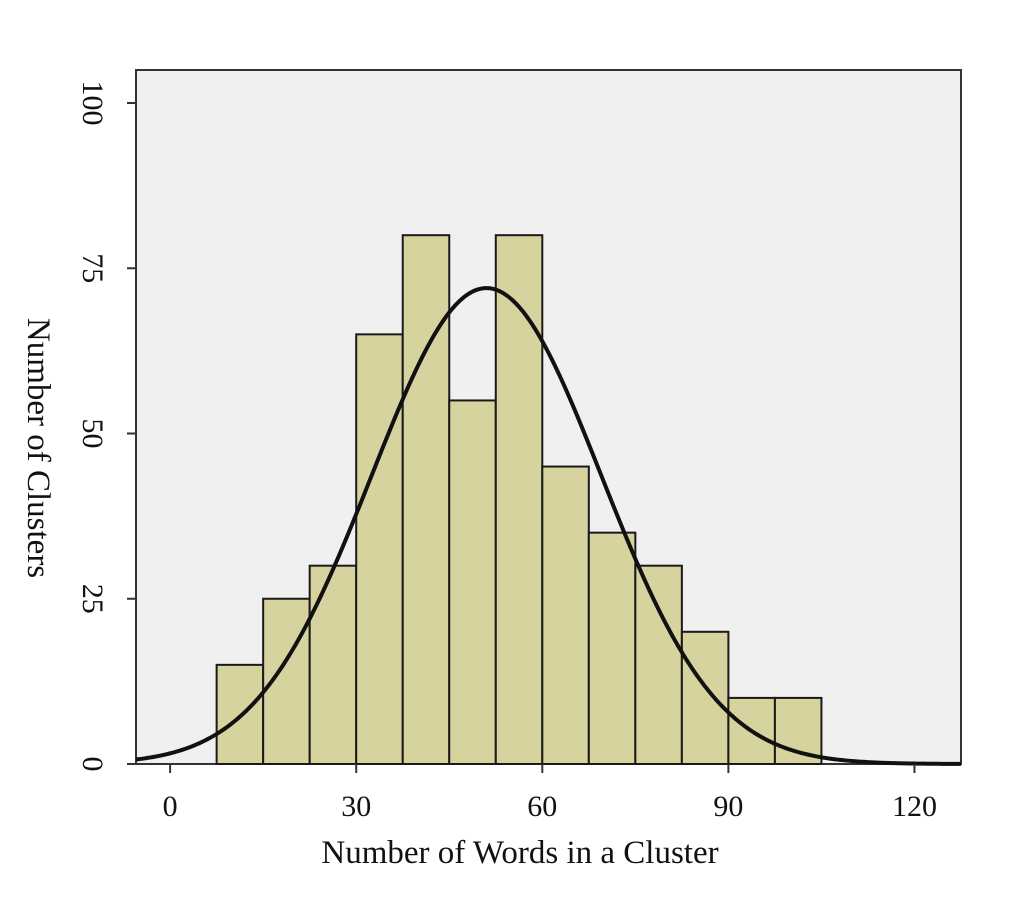 Image resolution: width=1026 pixels, height=897 pixels. I want to click on x-tick-label-0: 0, so click(170, 806).